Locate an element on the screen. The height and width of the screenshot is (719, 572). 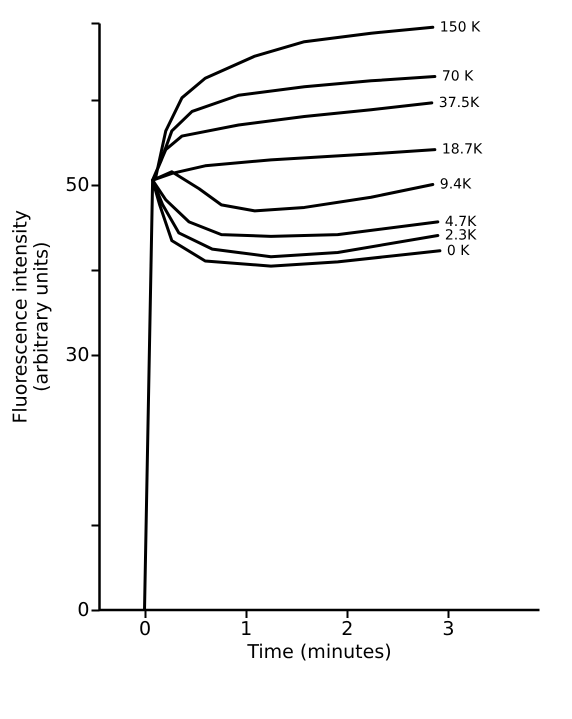
series-label: 2.3K is located at coordinates (461, 236).